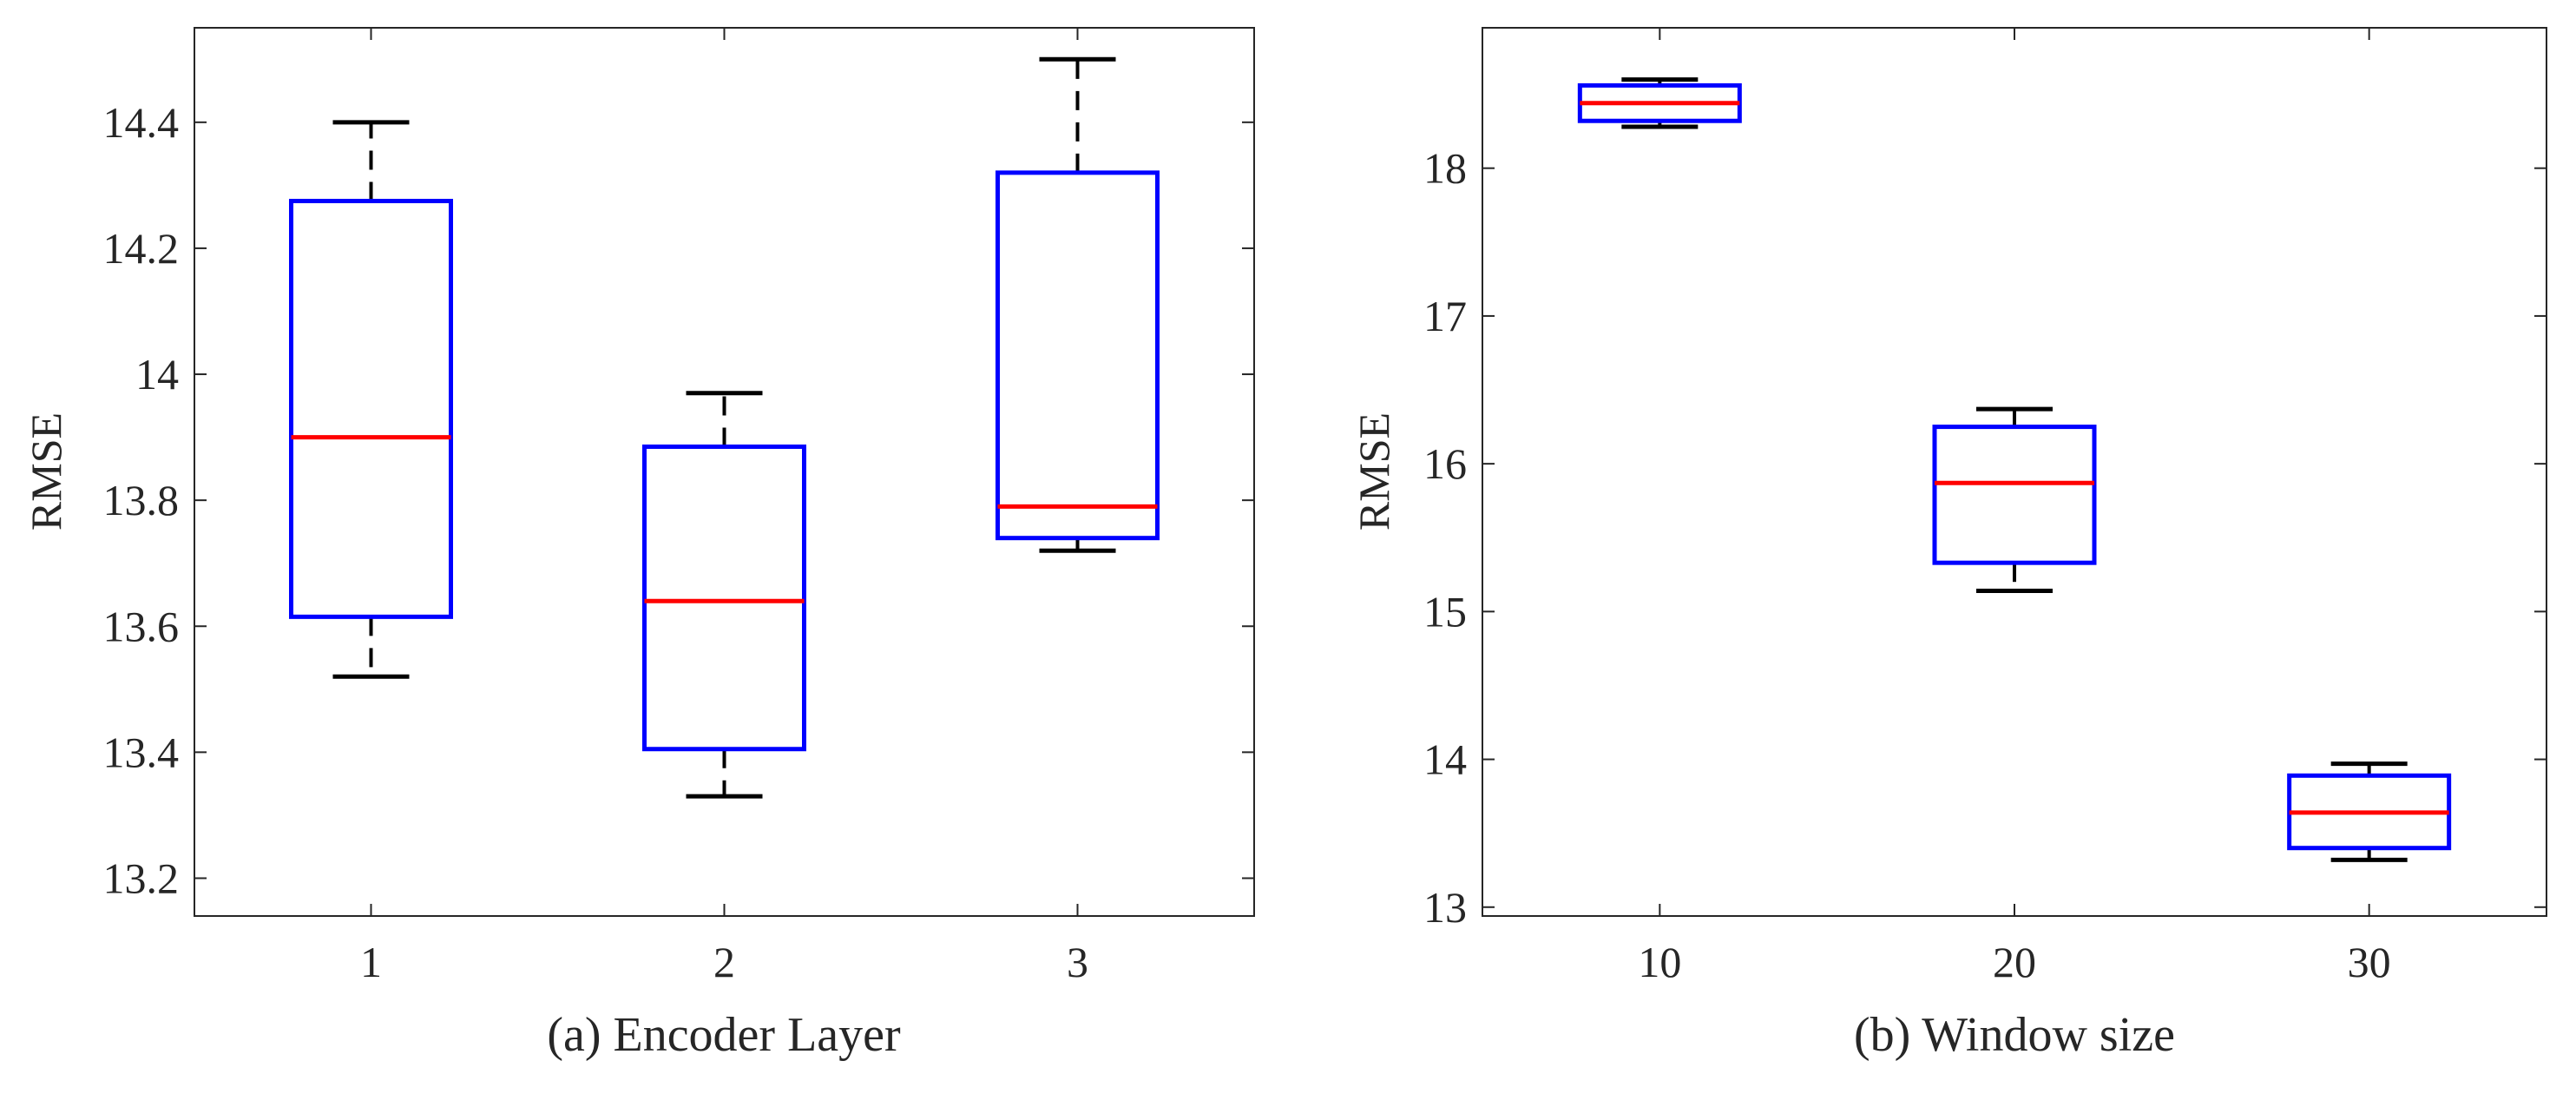  What do you see at coordinates (2370, 962) in the screenshot?
I see `x-tick-label: 30` at bounding box center [2370, 962].